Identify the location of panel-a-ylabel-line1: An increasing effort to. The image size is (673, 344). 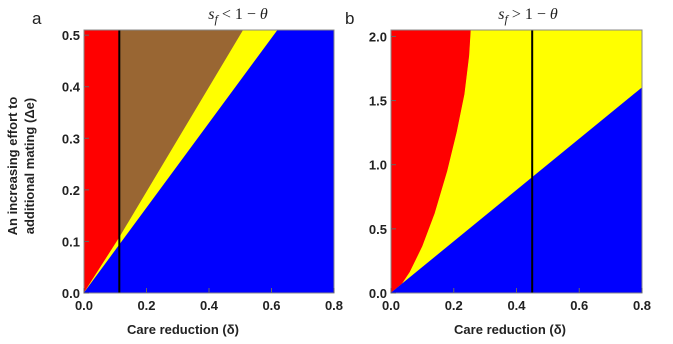
(12, 166).